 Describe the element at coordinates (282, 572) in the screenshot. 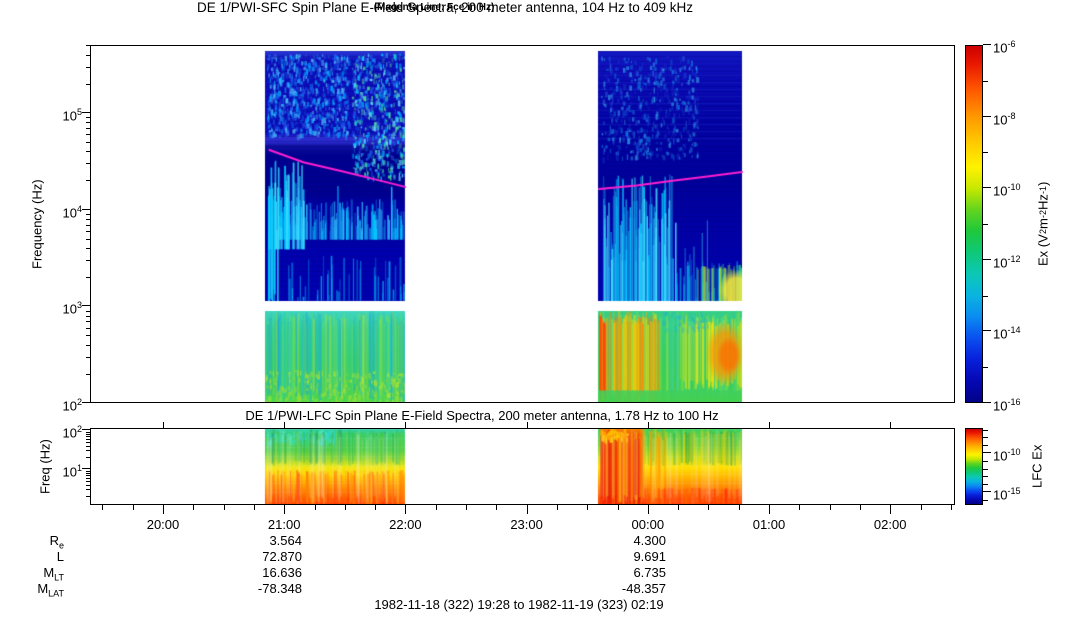

I see `ephemeris-value: 16.636` at that location.